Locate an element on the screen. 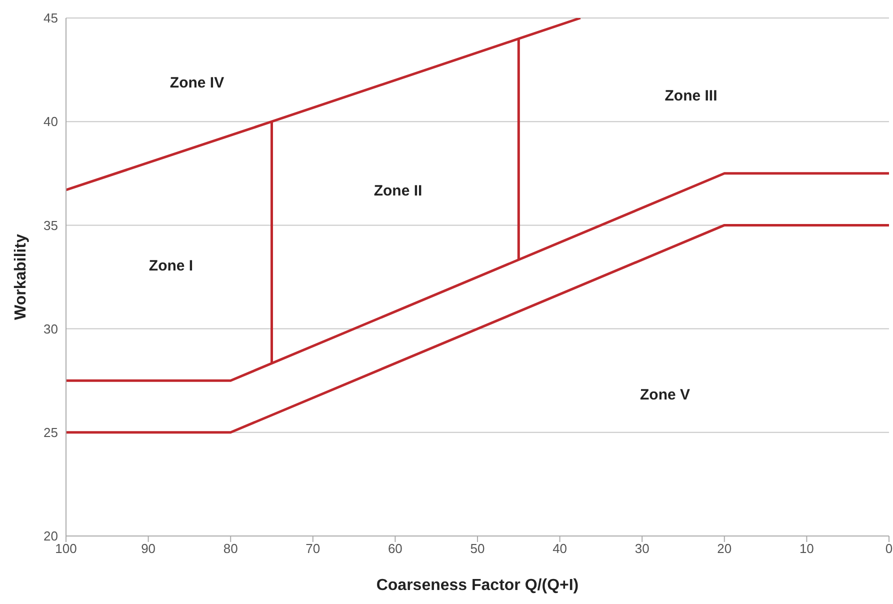 The image size is (893, 604). annotation: Zone IV is located at coordinates (197, 83).